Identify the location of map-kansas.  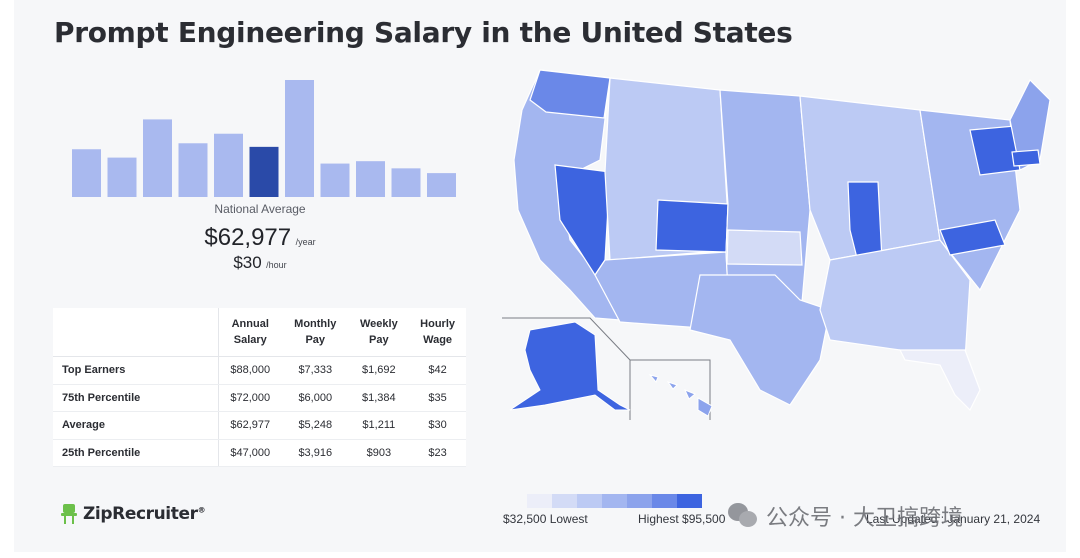
(764, 247).